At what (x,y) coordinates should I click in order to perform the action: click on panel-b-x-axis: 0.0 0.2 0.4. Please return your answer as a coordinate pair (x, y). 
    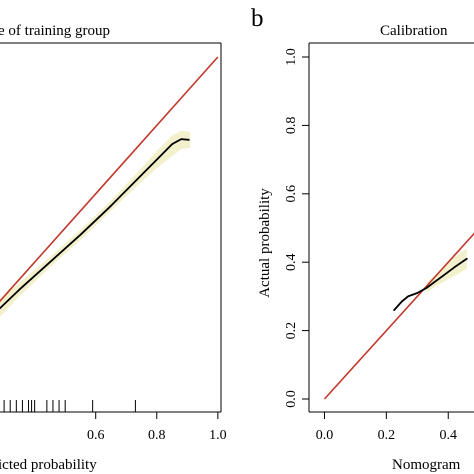
    Looking at the image, I should click on (386, 427).